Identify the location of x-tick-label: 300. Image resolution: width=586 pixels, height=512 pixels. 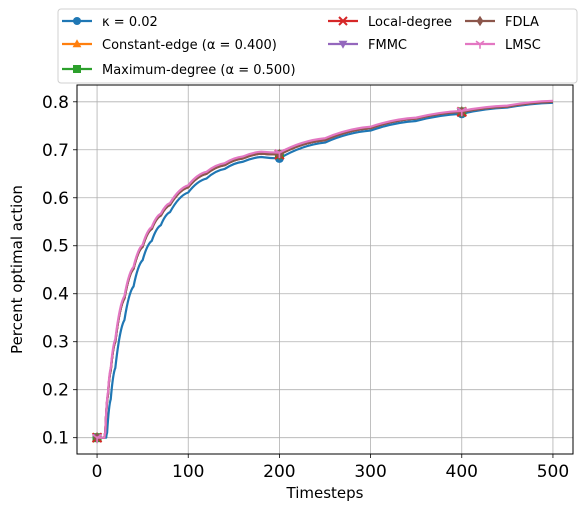
(370, 472).